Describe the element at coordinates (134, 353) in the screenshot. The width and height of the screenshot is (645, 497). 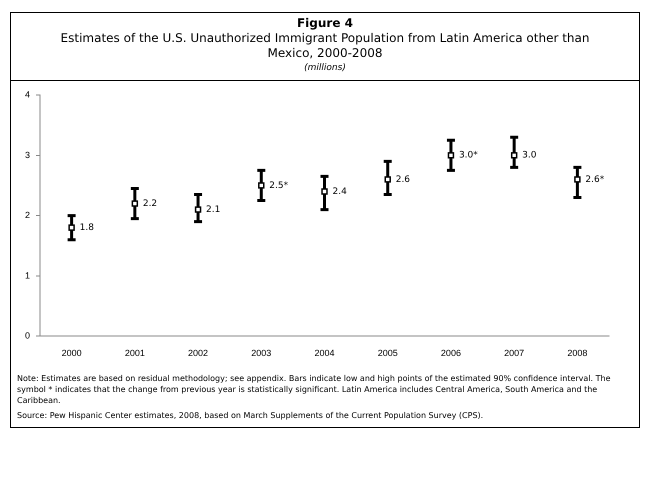
I see `x-tick-label: 2001` at that location.